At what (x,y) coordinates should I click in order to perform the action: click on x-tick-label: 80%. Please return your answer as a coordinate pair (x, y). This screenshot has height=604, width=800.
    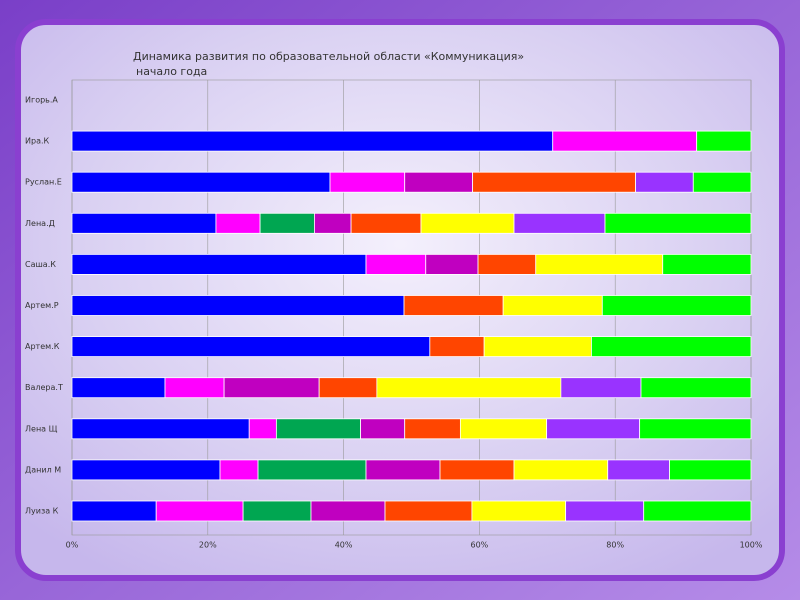
    Looking at the image, I should click on (615, 545).